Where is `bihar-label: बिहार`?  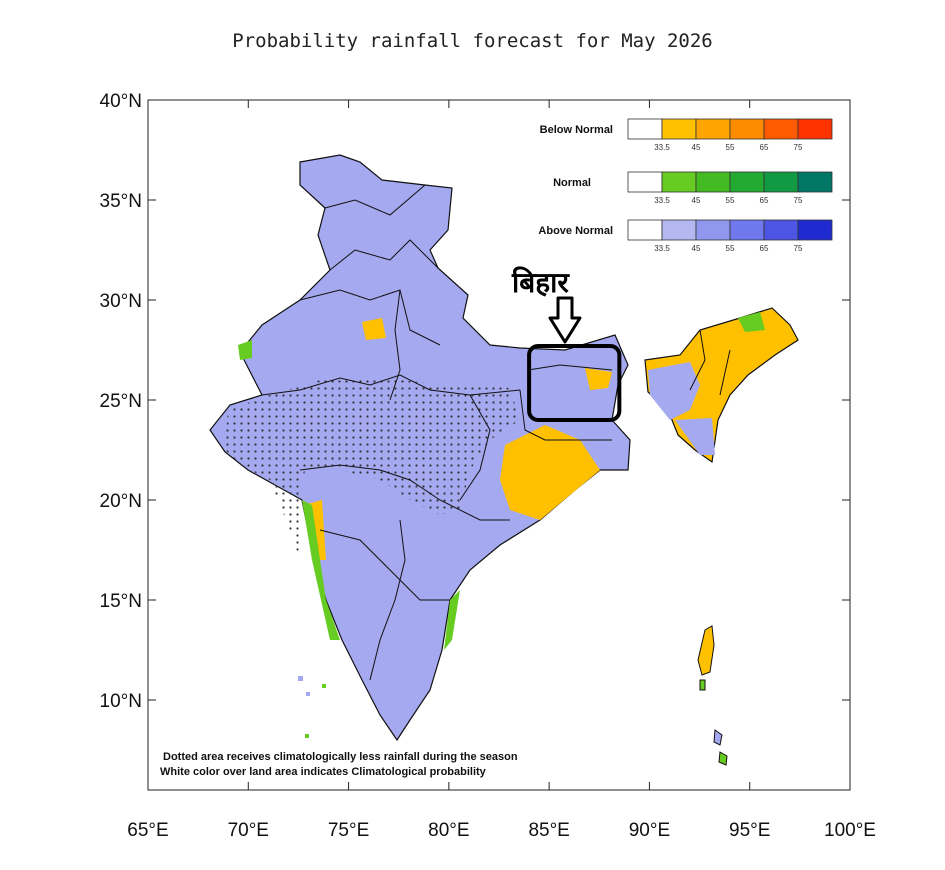
bihar-label: बिहार is located at coordinates (540, 282).